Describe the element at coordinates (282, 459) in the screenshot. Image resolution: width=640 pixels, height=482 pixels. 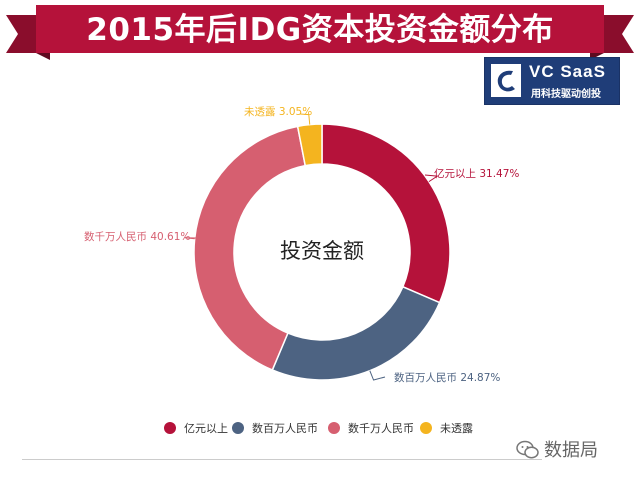
I see `footer-divider` at that location.